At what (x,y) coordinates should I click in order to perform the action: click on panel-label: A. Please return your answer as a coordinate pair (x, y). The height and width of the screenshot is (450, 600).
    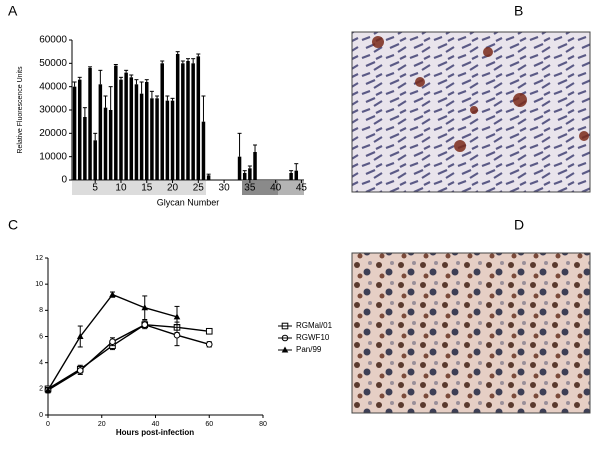
    Looking at the image, I should click on (13, 11).